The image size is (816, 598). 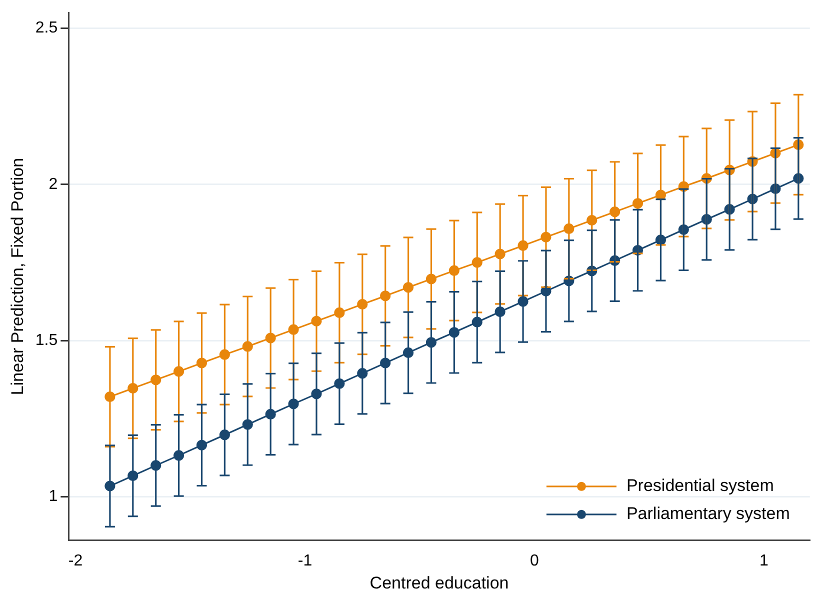 I want to click on x-axis-title: Centred education, so click(x=439, y=582).